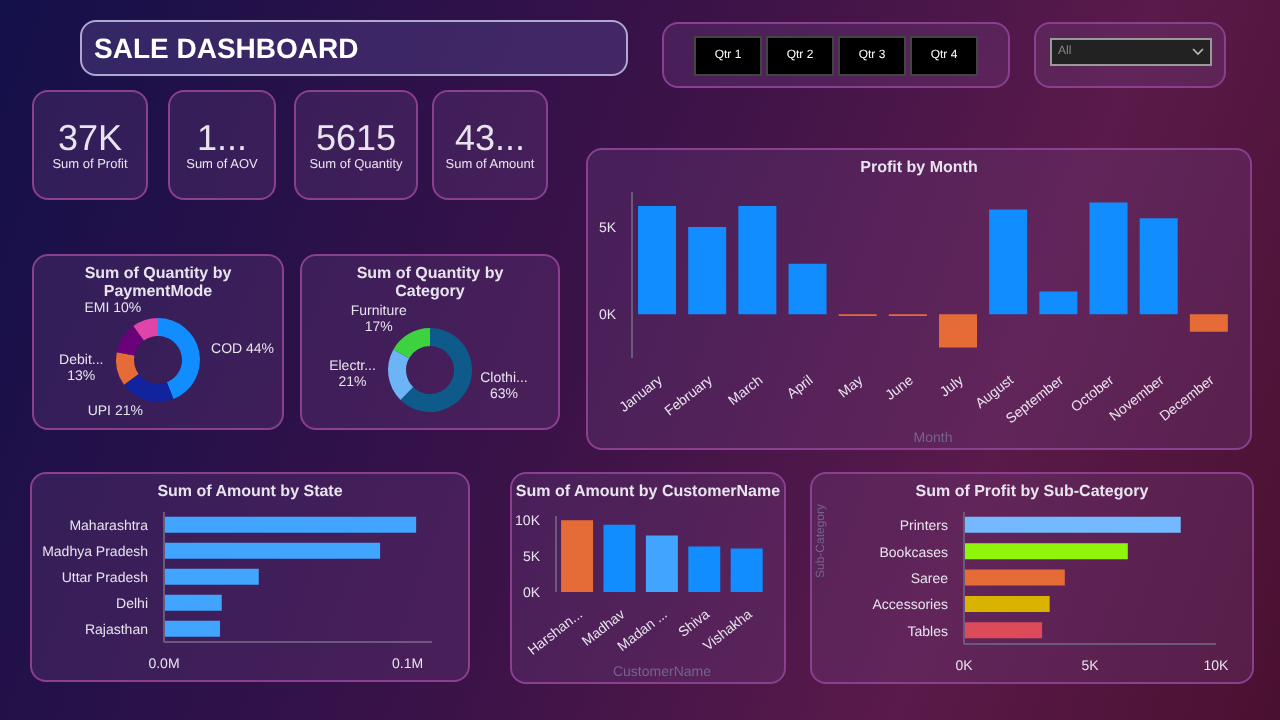  Describe the element at coordinates (430, 282) in the screenshot. I see `chart-title: Sum of Quantity by Category` at that location.